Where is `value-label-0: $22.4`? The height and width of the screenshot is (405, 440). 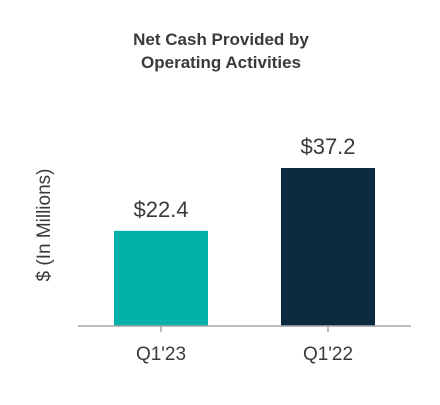
value-label-0: $22.4 is located at coordinates (160, 209).